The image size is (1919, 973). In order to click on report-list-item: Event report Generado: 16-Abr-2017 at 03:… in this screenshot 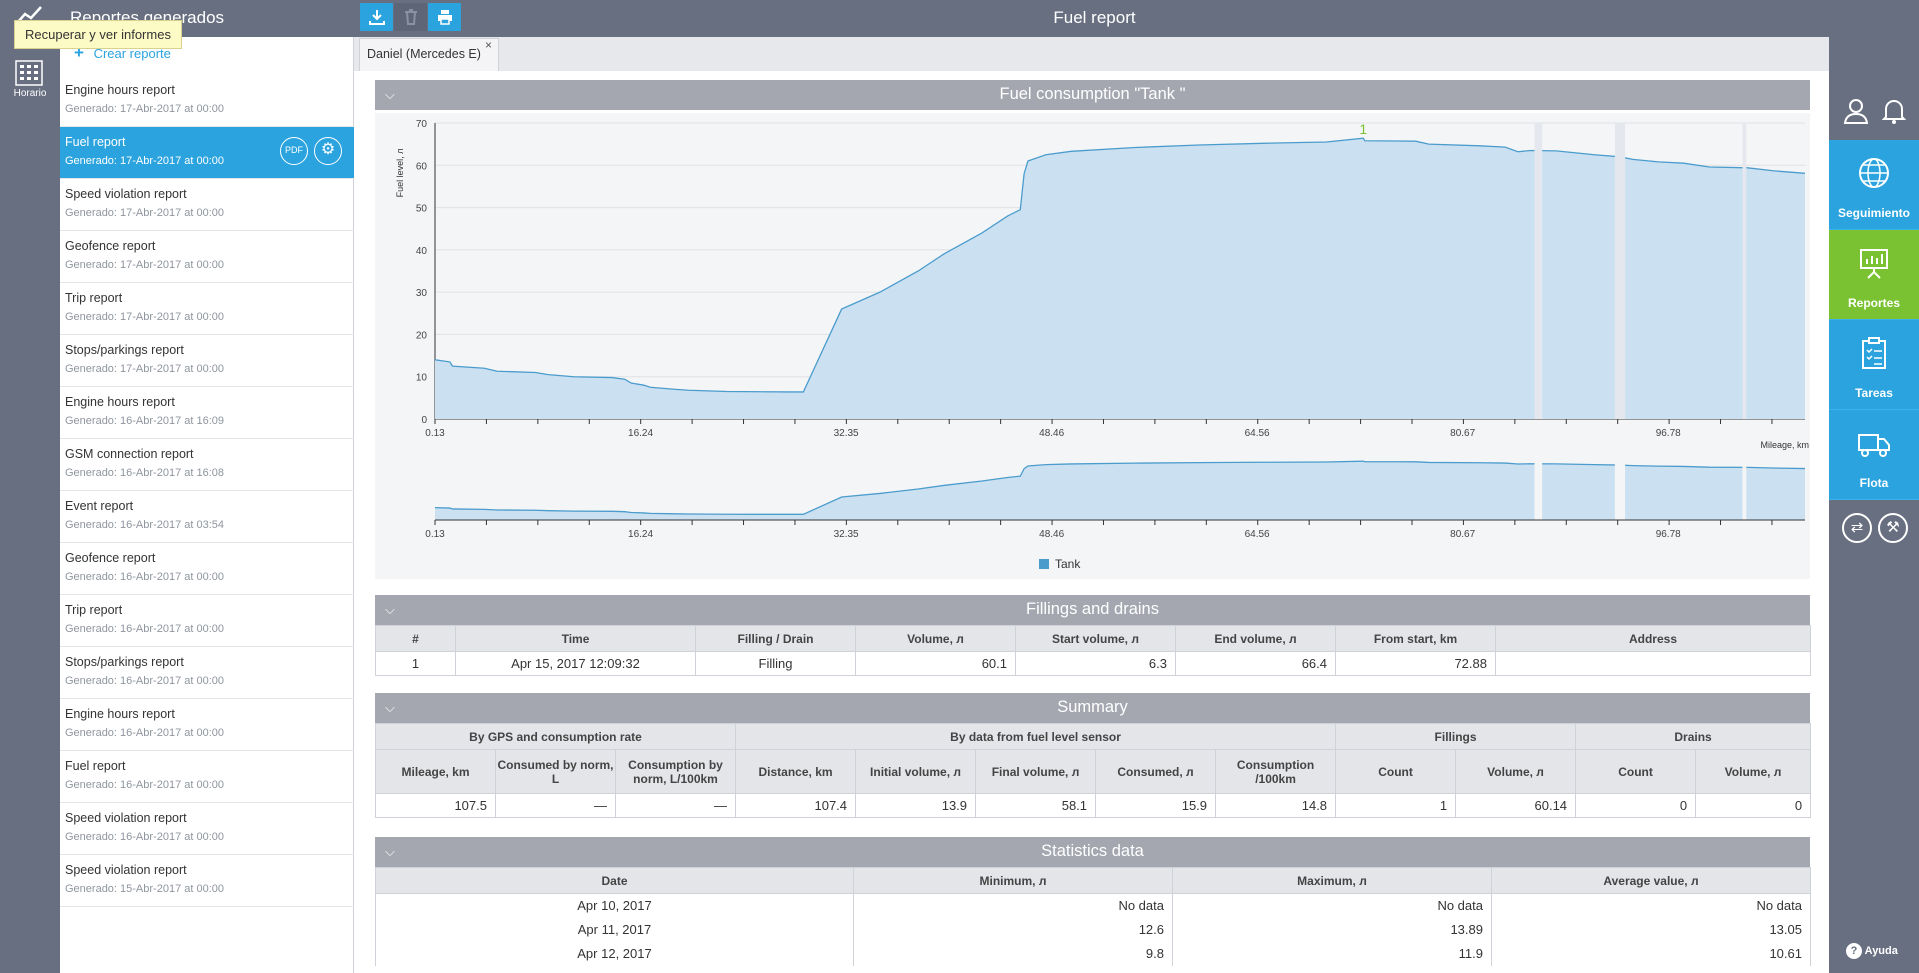, I will do `click(207, 517)`.